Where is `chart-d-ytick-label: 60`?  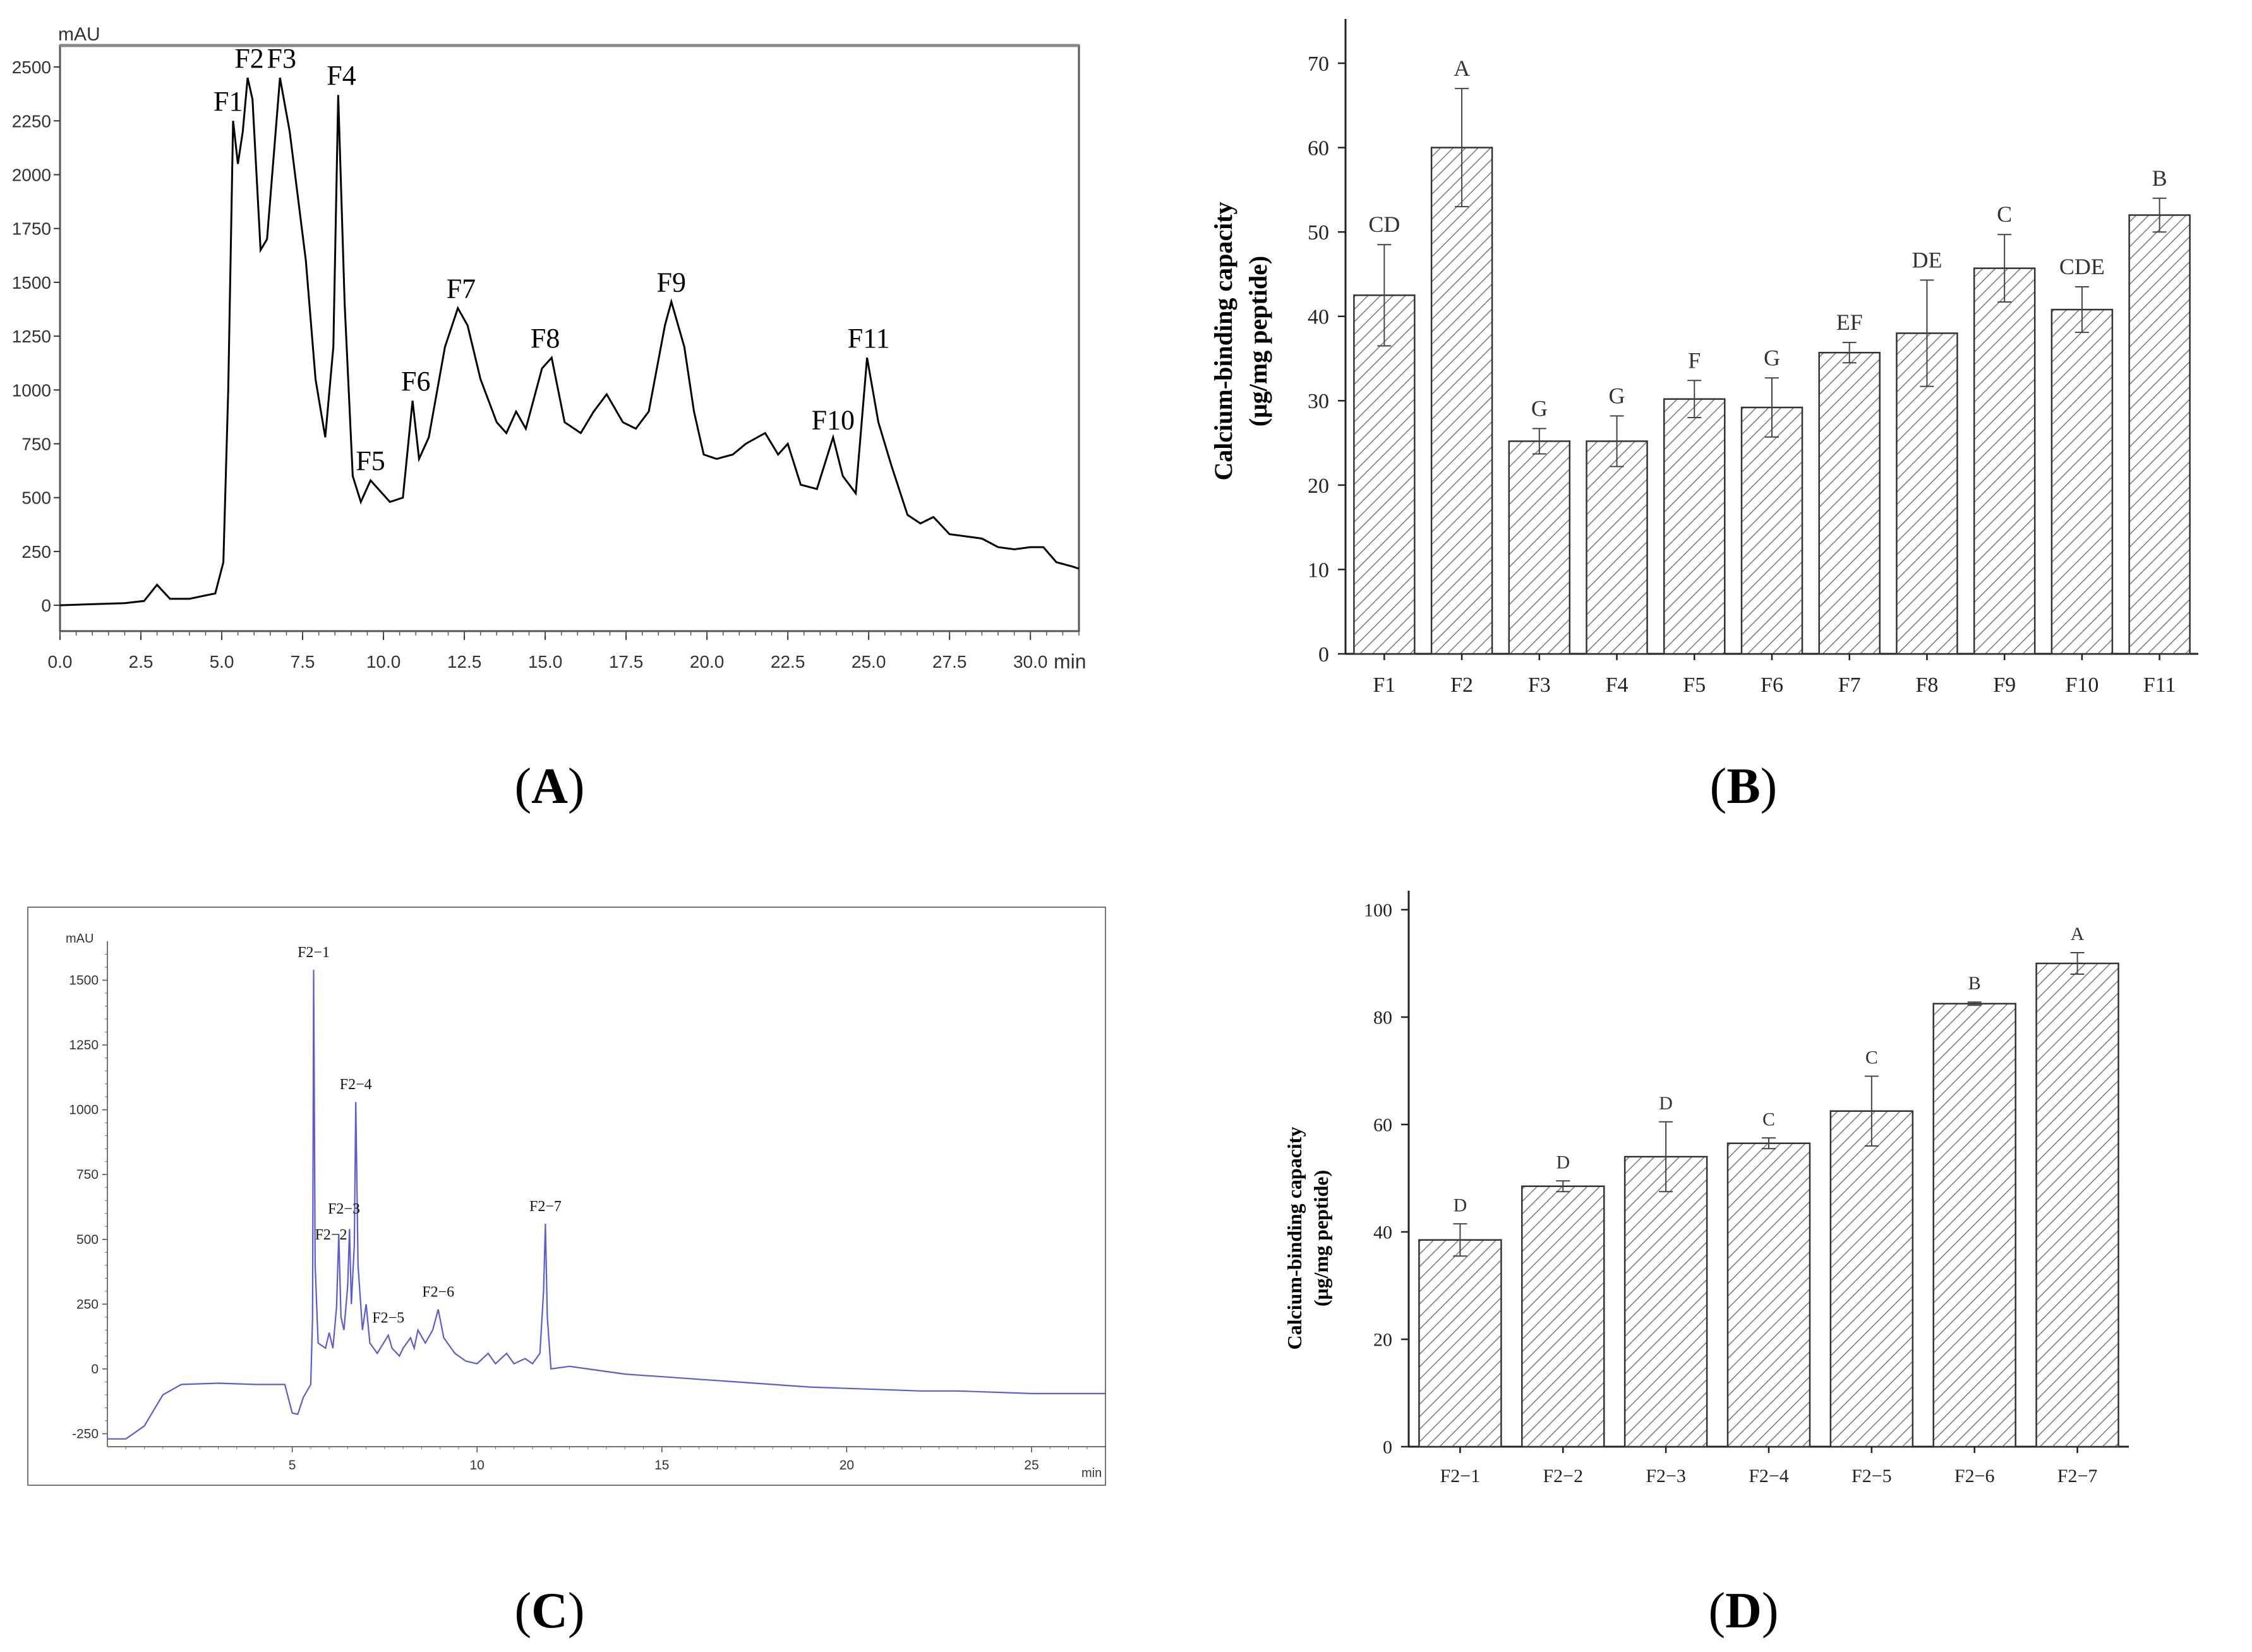
chart-d-ytick-label: 60 is located at coordinates (1382, 1125).